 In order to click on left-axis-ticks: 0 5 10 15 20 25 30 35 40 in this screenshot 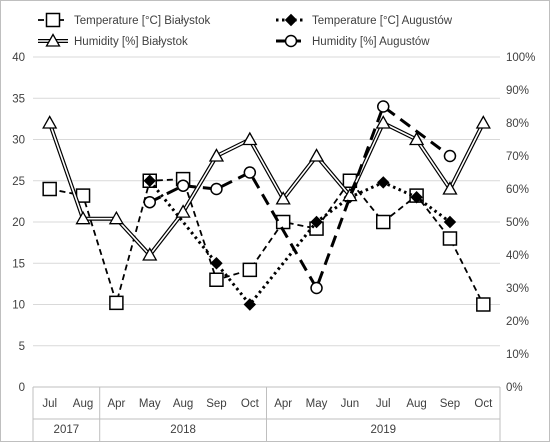, I will do `click(18, 223)`.